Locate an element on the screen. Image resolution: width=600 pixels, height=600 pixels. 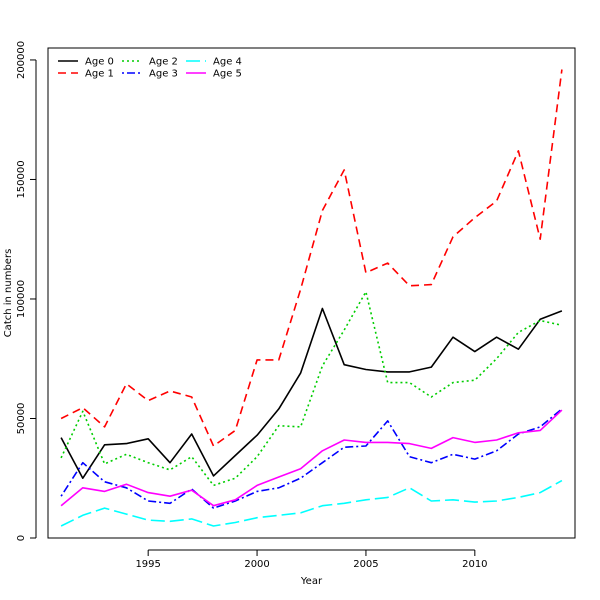
legend-label: Age 4 is located at coordinates (227, 62).